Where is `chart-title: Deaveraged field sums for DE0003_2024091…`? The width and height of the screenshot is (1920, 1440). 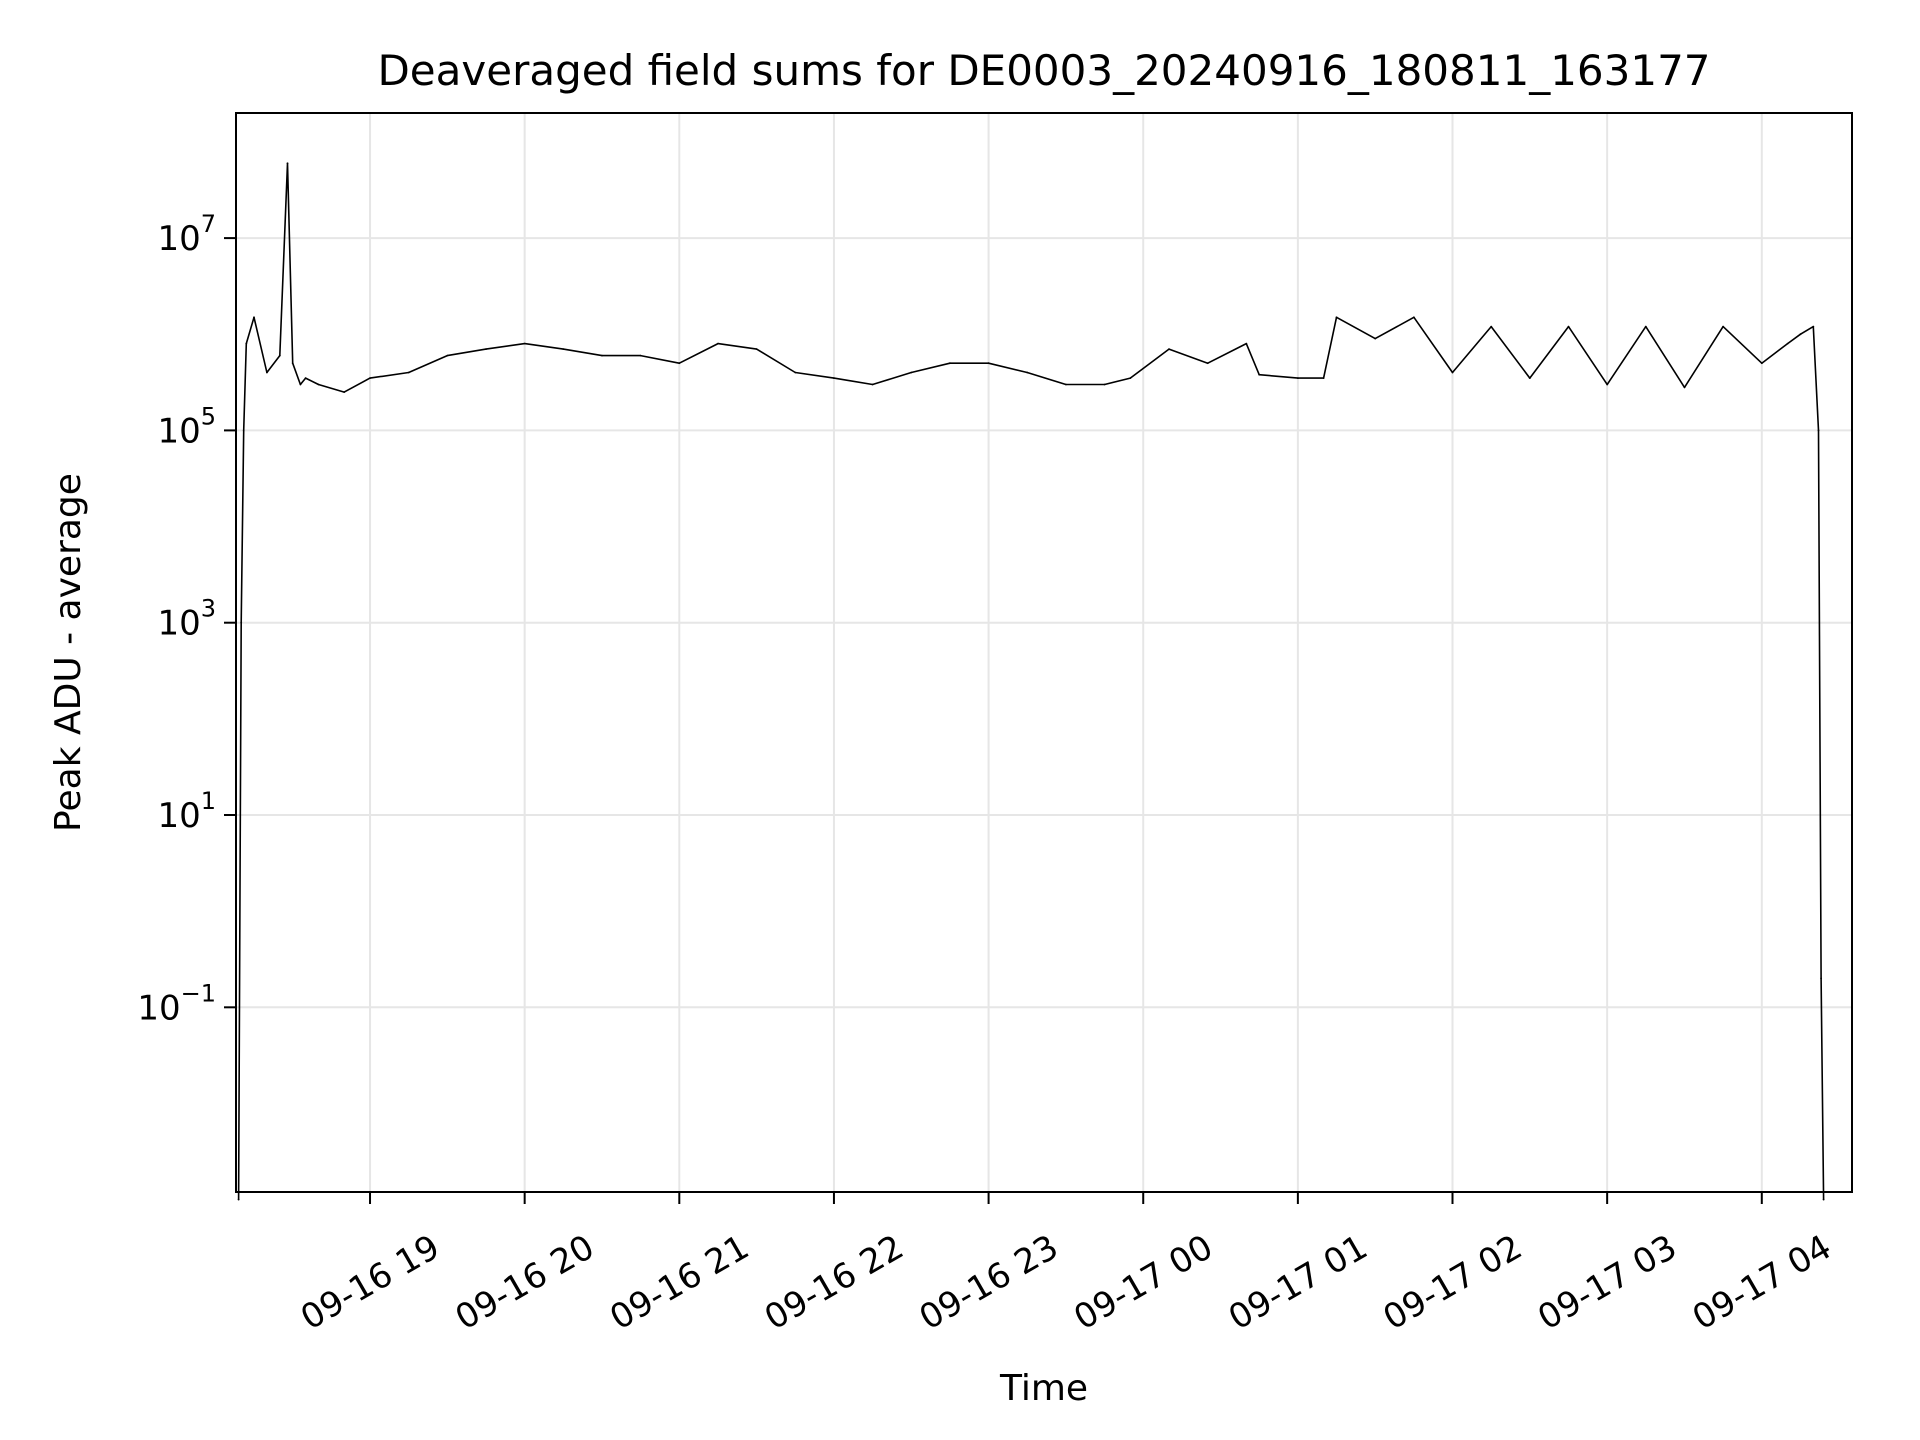 chart-title: Deaveraged field sums for DE0003_2024091… is located at coordinates (1043, 70).